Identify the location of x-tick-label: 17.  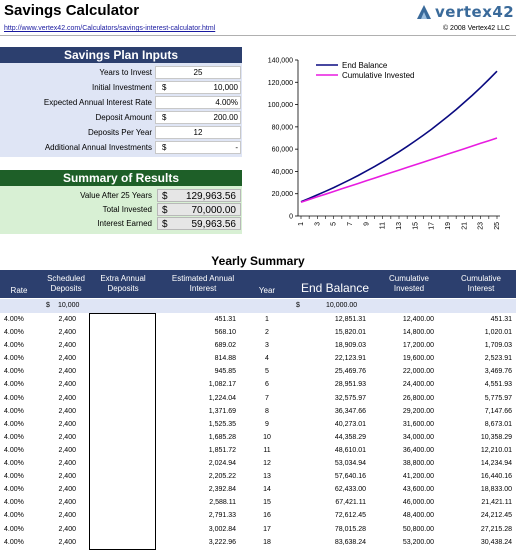
(432, 226).